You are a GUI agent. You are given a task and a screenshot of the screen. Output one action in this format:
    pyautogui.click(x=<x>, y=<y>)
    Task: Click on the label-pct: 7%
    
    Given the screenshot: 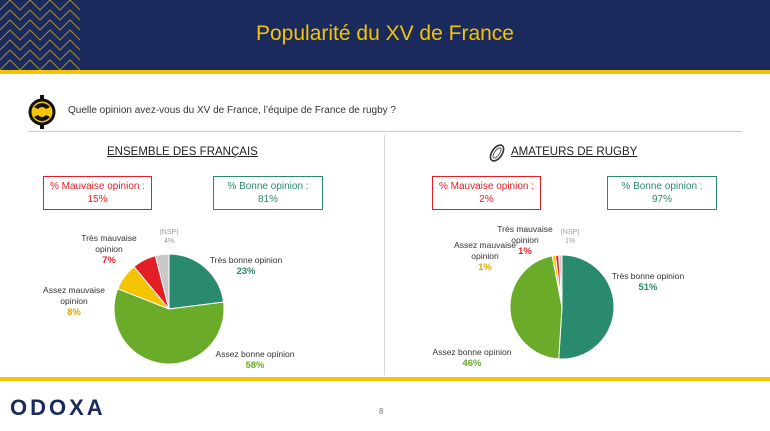 What is the action you would take?
    pyautogui.click(x=109, y=260)
    